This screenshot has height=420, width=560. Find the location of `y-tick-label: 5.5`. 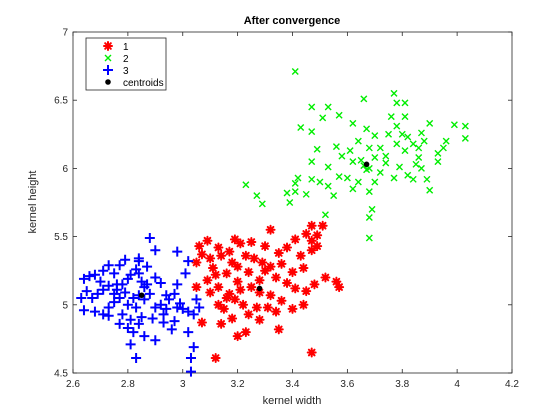

y-tick-label: 5.5 is located at coordinates (61, 237).